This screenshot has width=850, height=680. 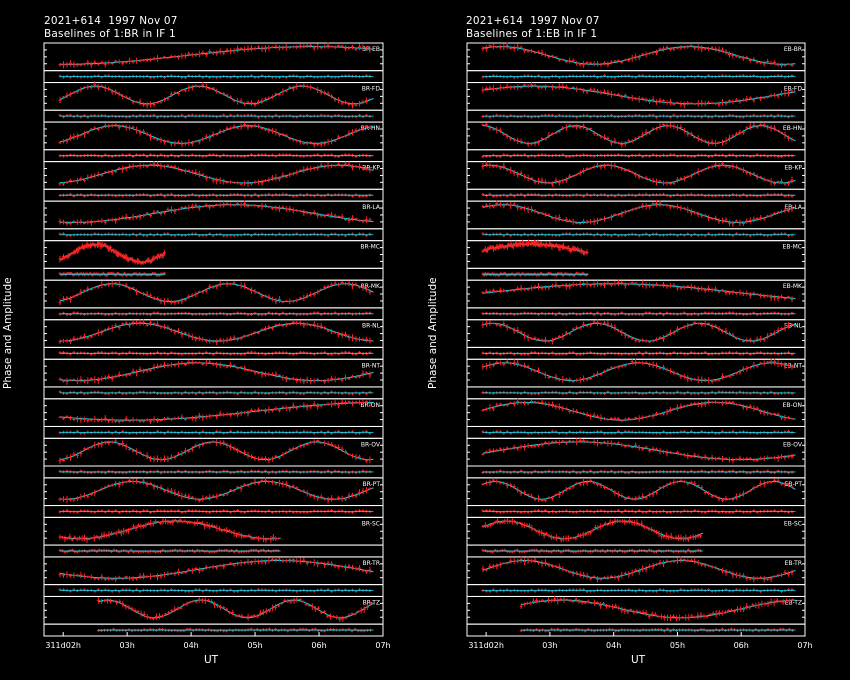 What do you see at coordinates (793, 49) in the screenshot?
I see `right-baseline-label: EB-BR` at bounding box center [793, 49].